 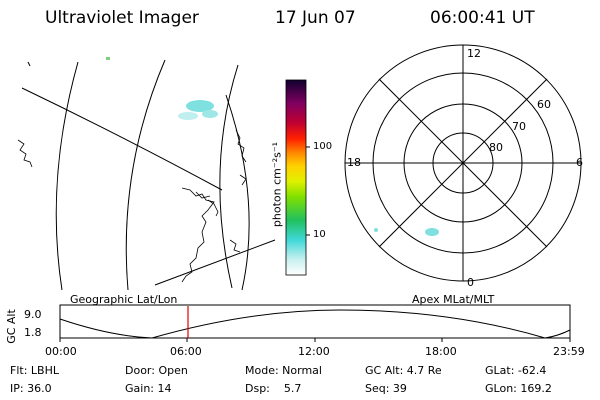 I want to click on right-panel-label: Apex MLat/MLT, so click(x=453, y=299).